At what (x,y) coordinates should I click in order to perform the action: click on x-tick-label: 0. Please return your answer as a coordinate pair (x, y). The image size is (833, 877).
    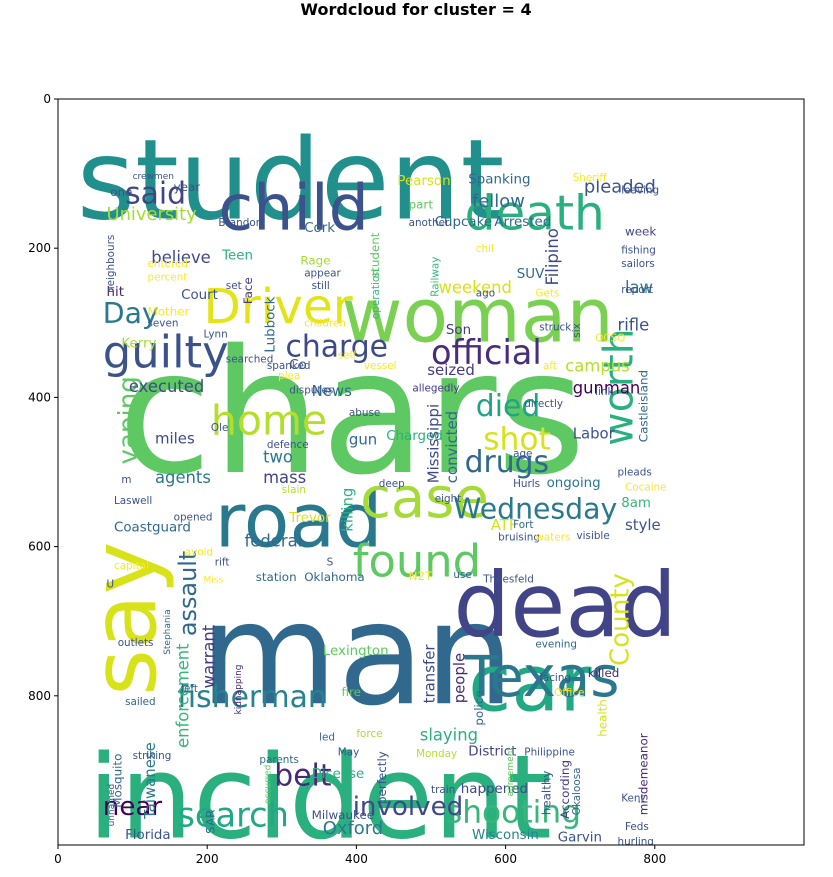
    Looking at the image, I should click on (58, 859).